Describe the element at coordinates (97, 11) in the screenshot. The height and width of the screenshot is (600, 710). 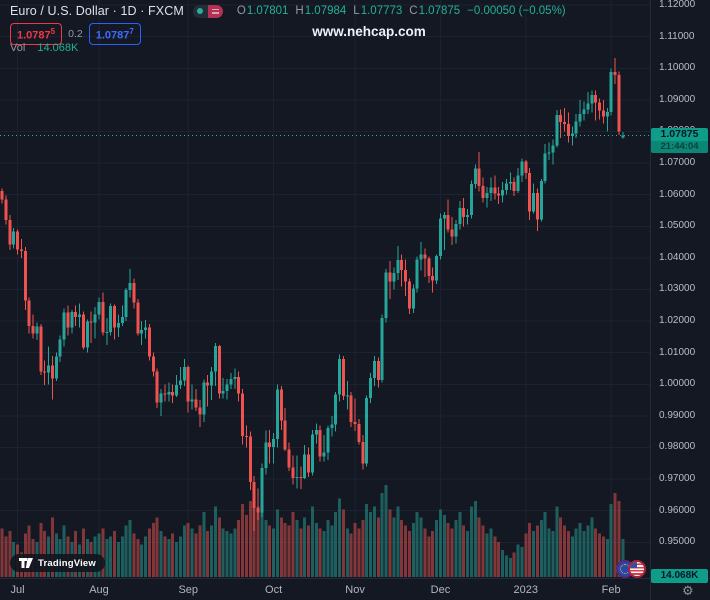
I see `symbol-title: Euro / U.S. Dollar · 1D · FXCM` at that location.